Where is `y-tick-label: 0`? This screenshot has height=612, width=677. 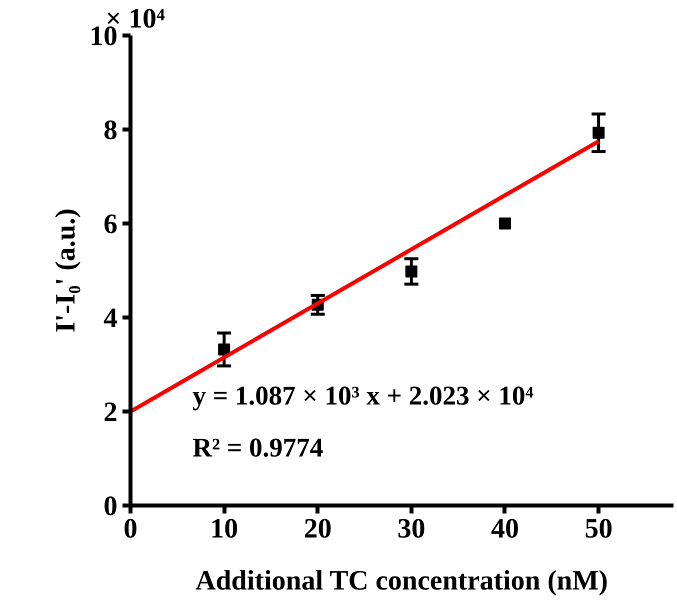
y-tick-label: 0 is located at coordinates (111, 506).